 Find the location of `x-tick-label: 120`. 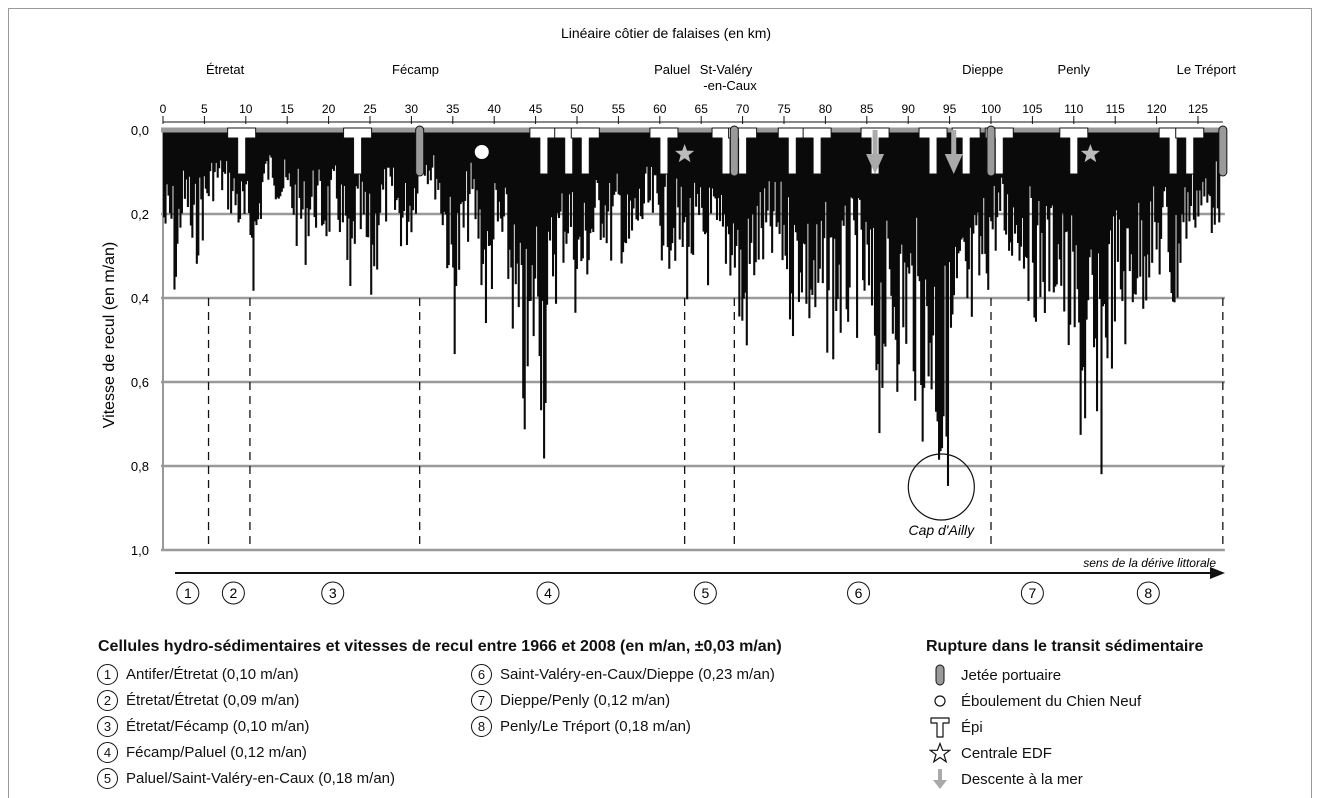

x-tick-label: 120 is located at coordinates (1157, 109).